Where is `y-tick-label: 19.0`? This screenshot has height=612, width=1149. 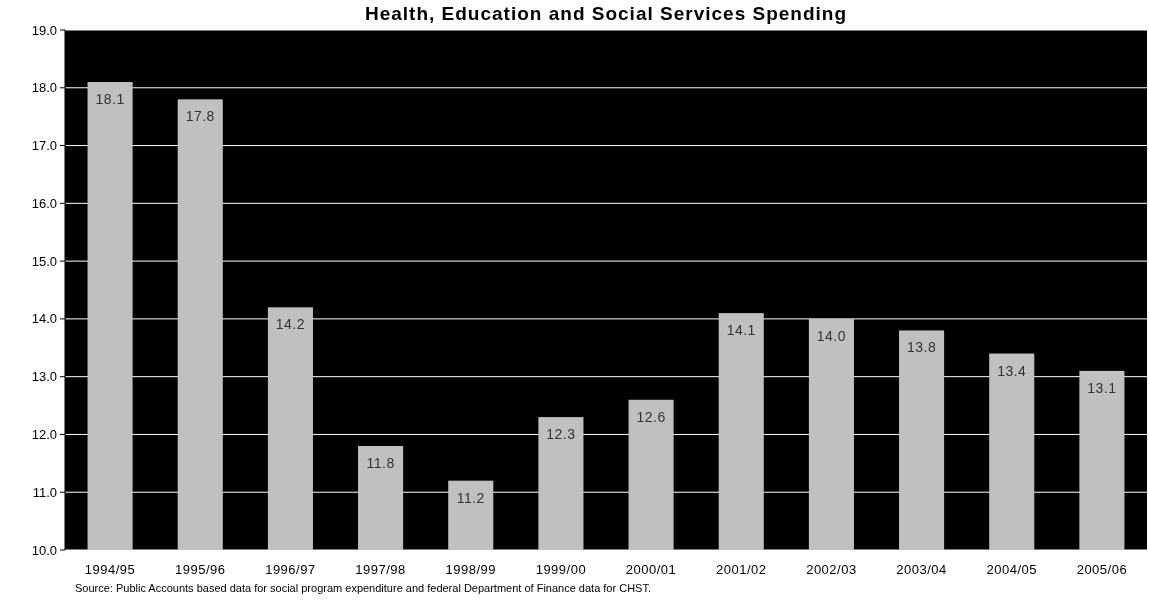 y-tick-label: 19.0 is located at coordinates (44, 30).